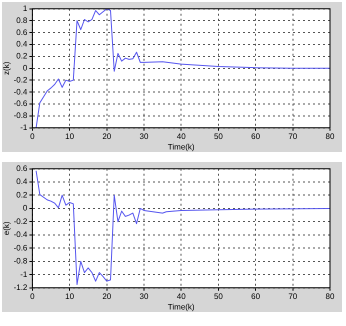 The image size is (346, 326). Describe the element at coordinates (21, 287) in the screenshot. I see `y-tick-label: -1.2` at that location.